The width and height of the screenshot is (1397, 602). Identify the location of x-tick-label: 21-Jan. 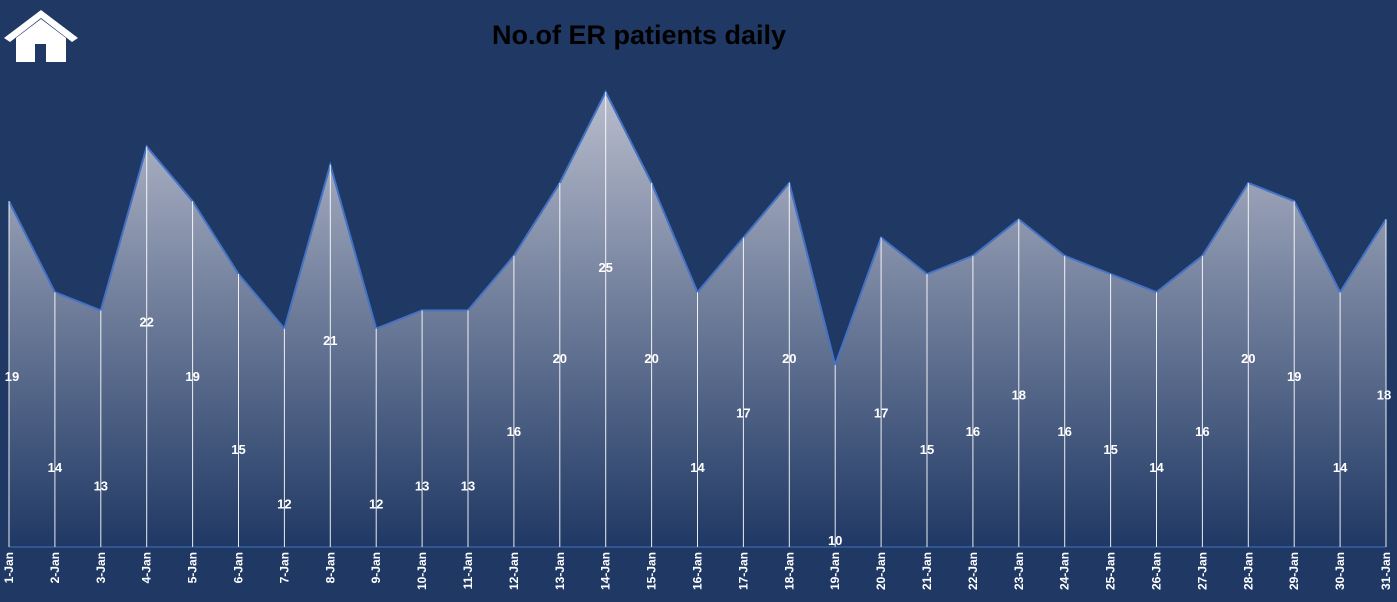
(927, 571).